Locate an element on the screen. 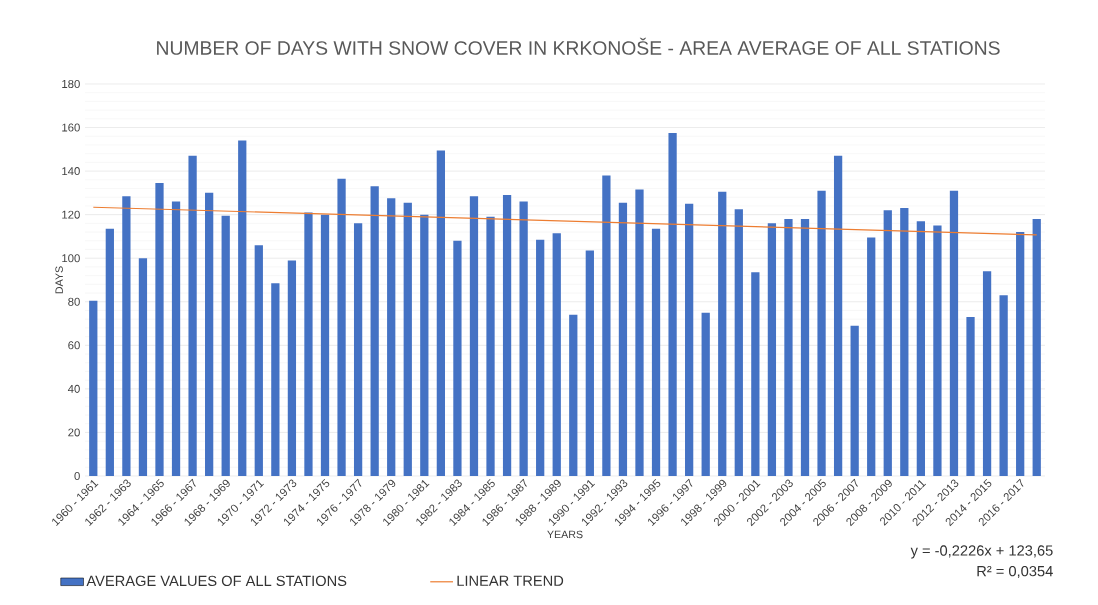 The height and width of the screenshot is (605, 1098). x-axis-title: YEARS is located at coordinates (565, 534).